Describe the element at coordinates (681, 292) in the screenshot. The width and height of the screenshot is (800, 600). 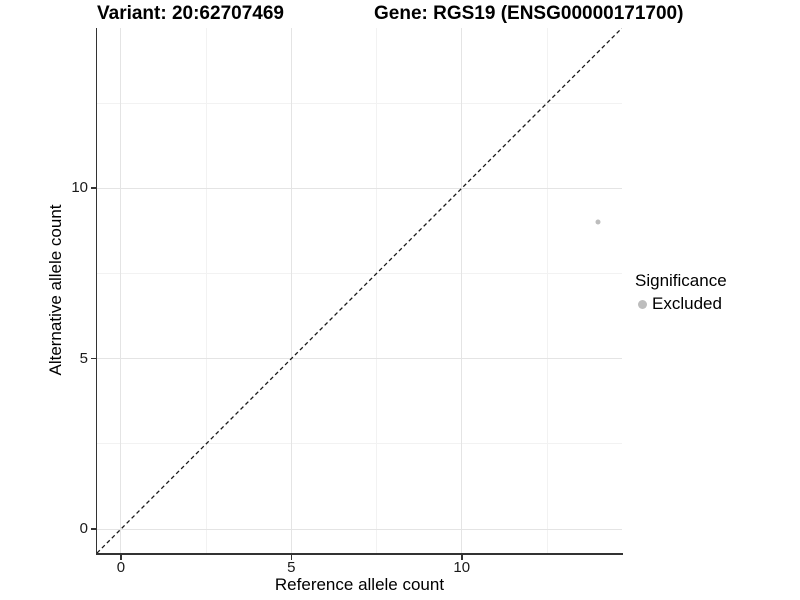
I see `legend: Significance Excluded` at that location.